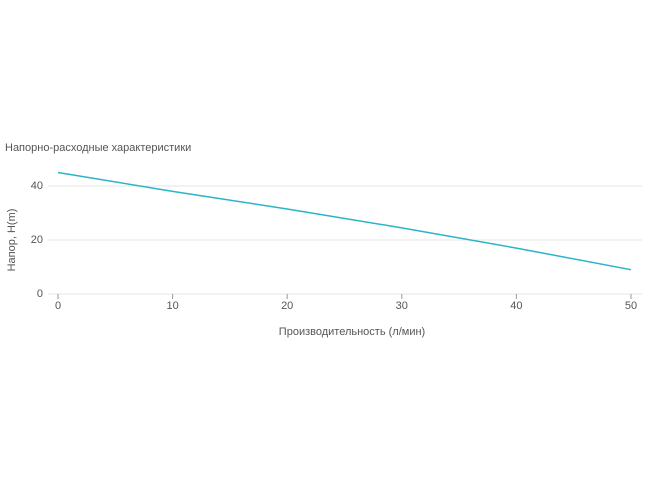  I want to click on x-tick-label: 10, so click(172, 306).